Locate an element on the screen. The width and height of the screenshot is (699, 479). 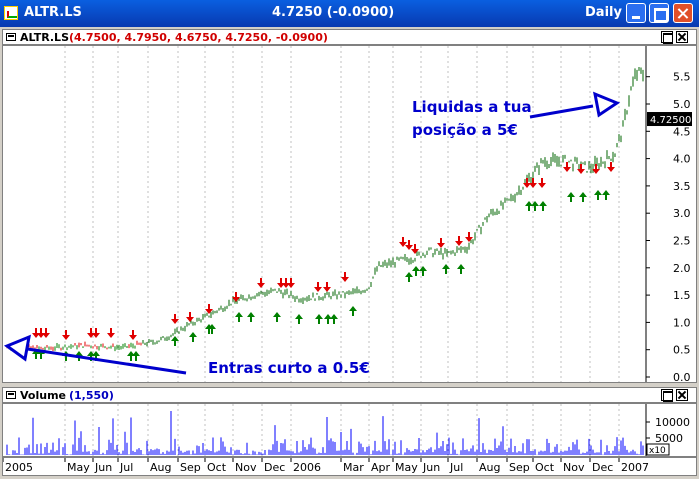
price-axis-label: 4.0 is located at coordinates (682, 159).